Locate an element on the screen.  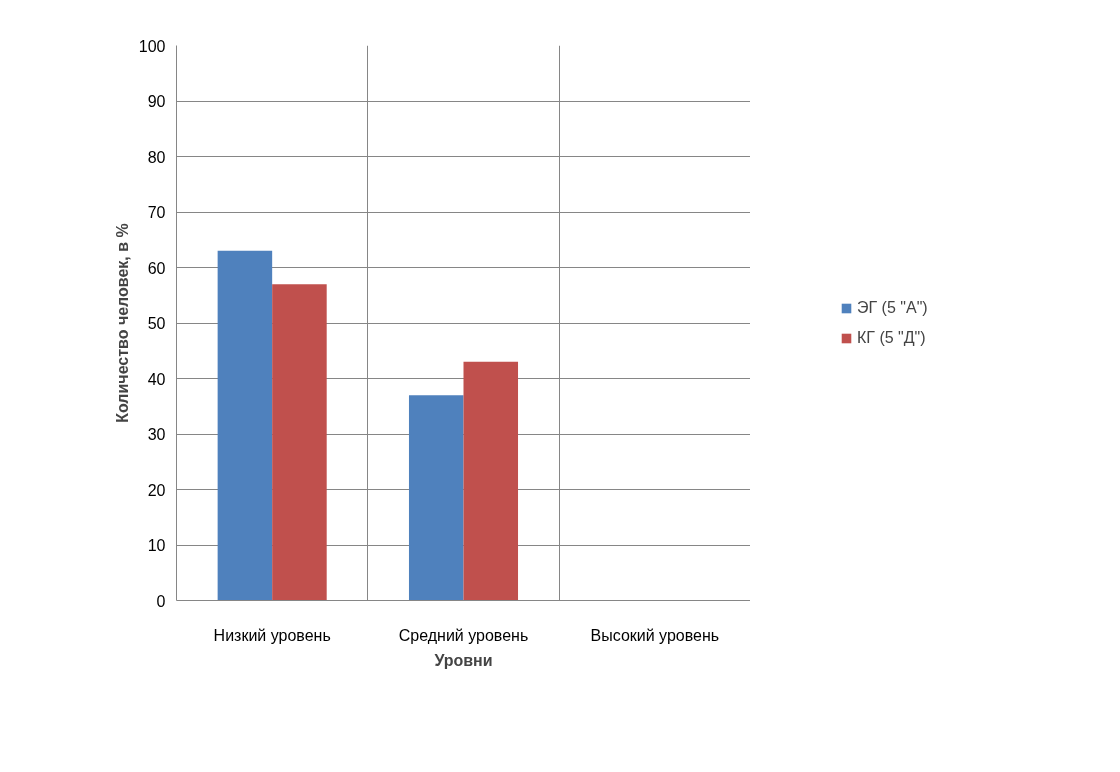
y-tick-label: 10 is located at coordinates (156, 545).